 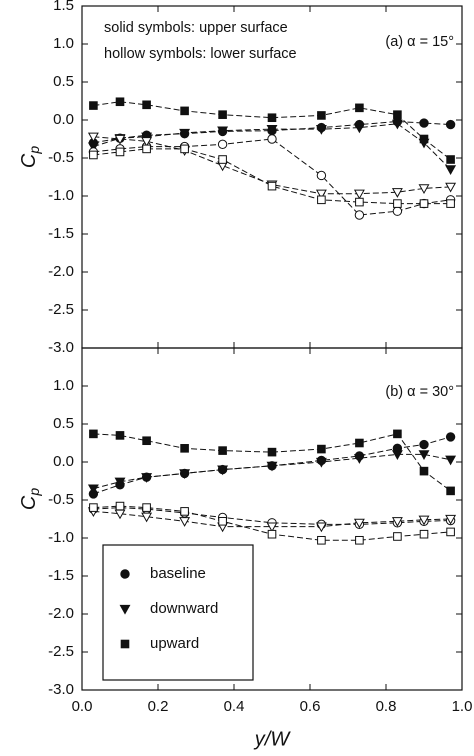 I want to click on legend-label: upward, so click(x=174, y=643).